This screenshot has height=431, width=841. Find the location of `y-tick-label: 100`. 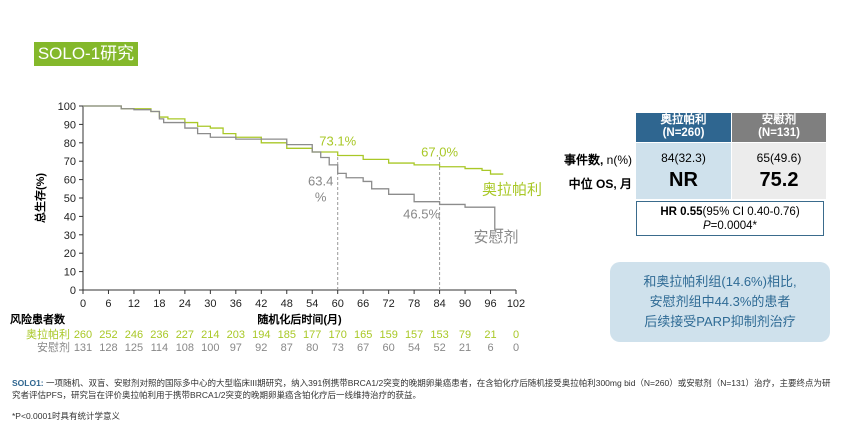

y-tick-label: 100 is located at coordinates (67, 107).